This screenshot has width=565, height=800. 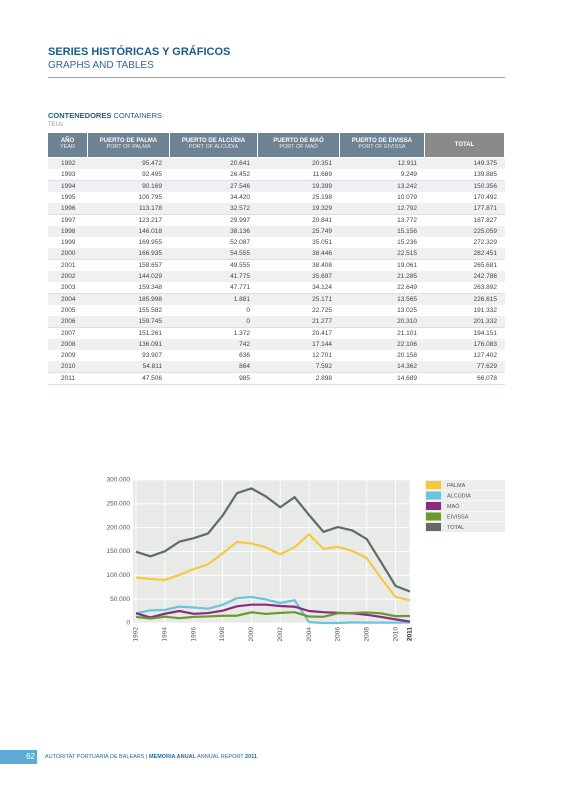 What do you see at coordinates (68, 356) in the screenshot?
I see `year-cell: 2009` at bounding box center [68, 356].